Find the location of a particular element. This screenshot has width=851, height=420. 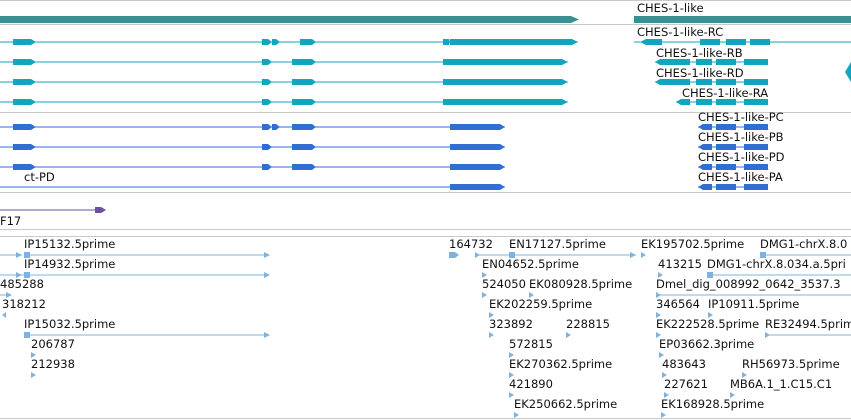

est-label: IP10911.5prime is located at coordinates (753, 304).